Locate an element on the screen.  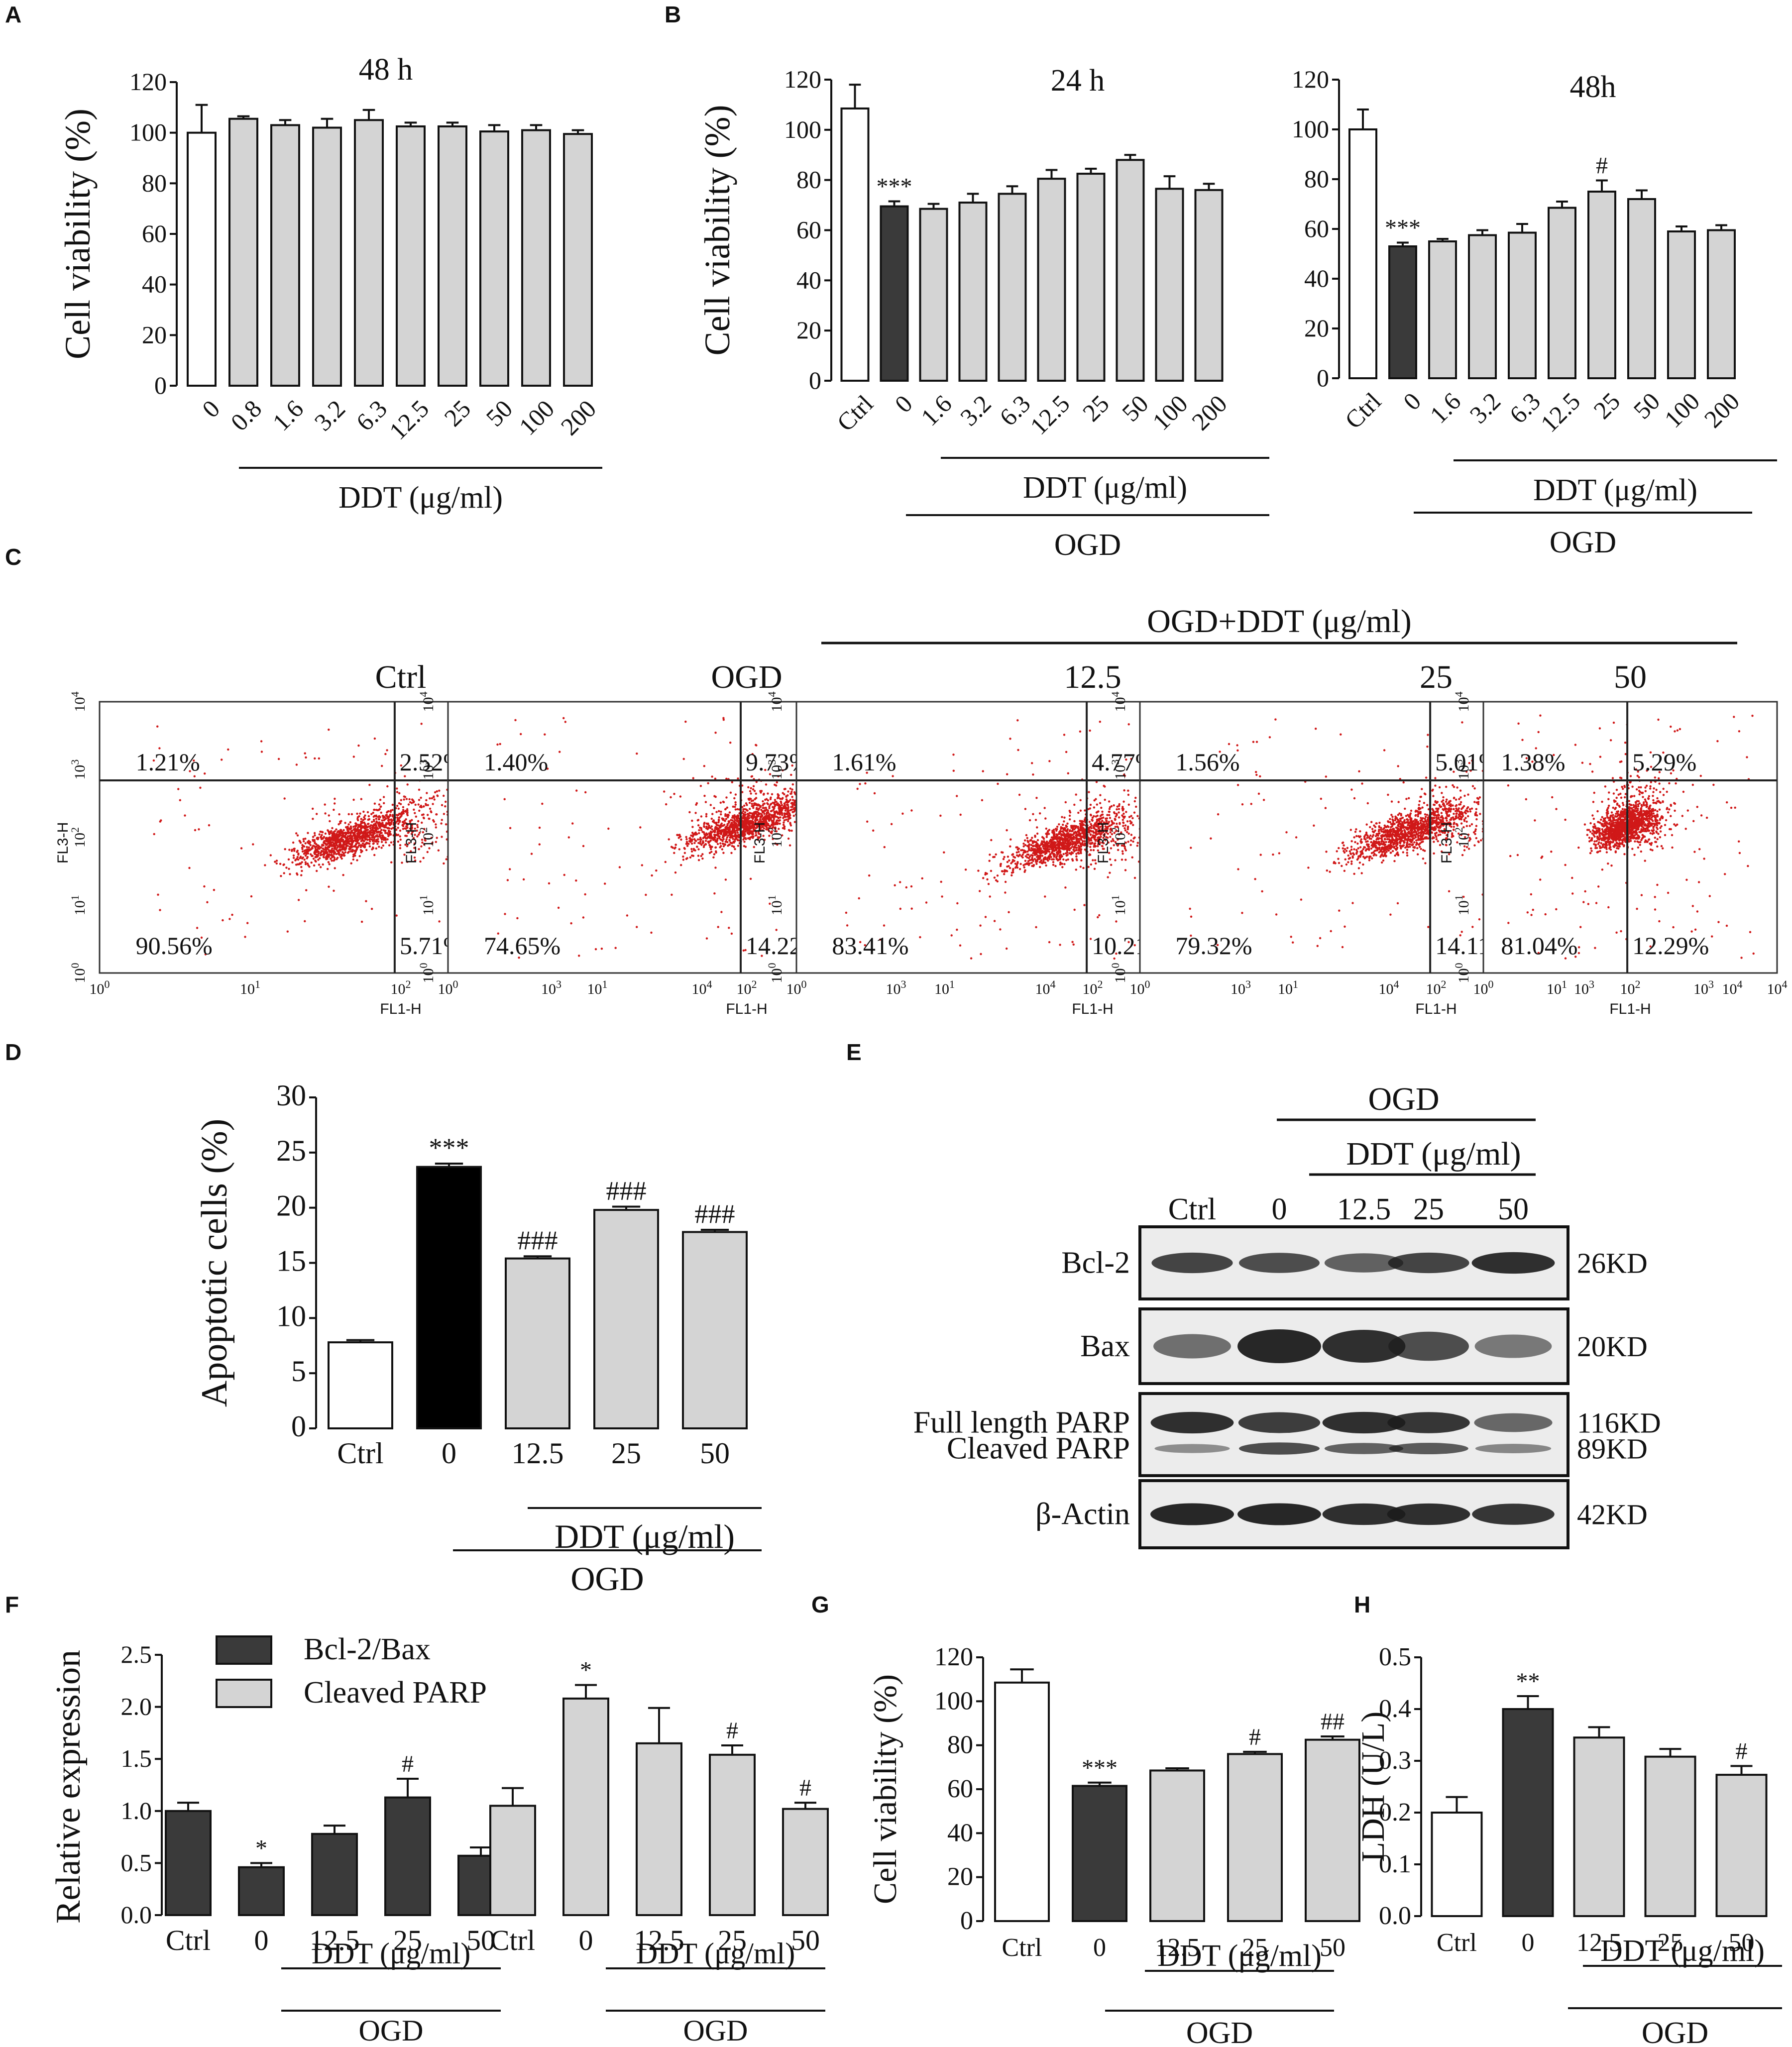
x-axis-label: FL1-H is located at coordinates (1093, 1009).